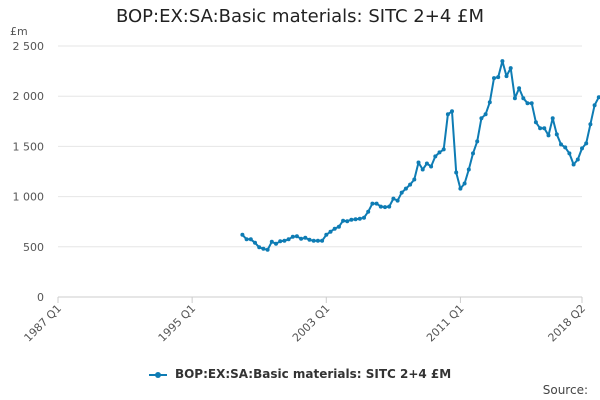 Image resolution: width=600 pixels, height=400 pixels. I want to click on y-tick-label: 2 500, so click(29, 46).